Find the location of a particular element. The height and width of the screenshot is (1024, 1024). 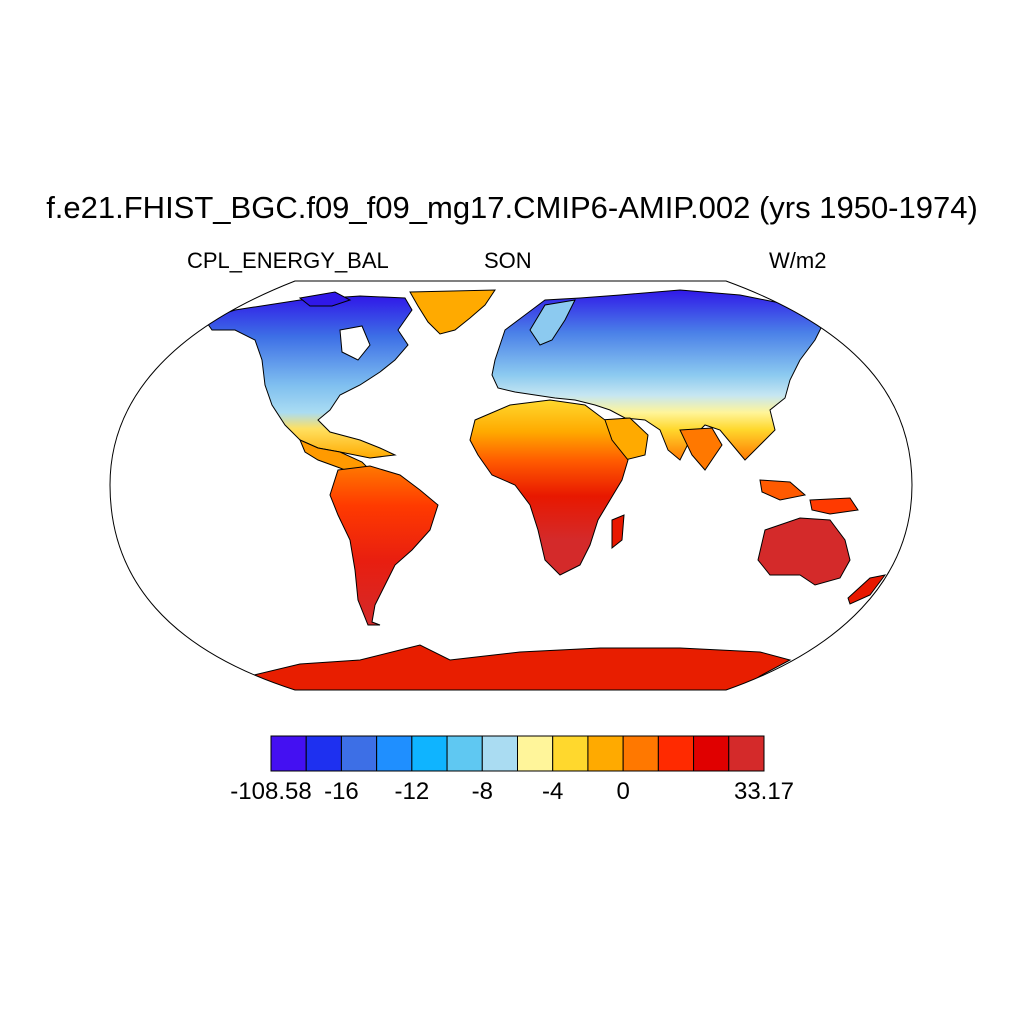

south-america is located at coordinates (384, 545).